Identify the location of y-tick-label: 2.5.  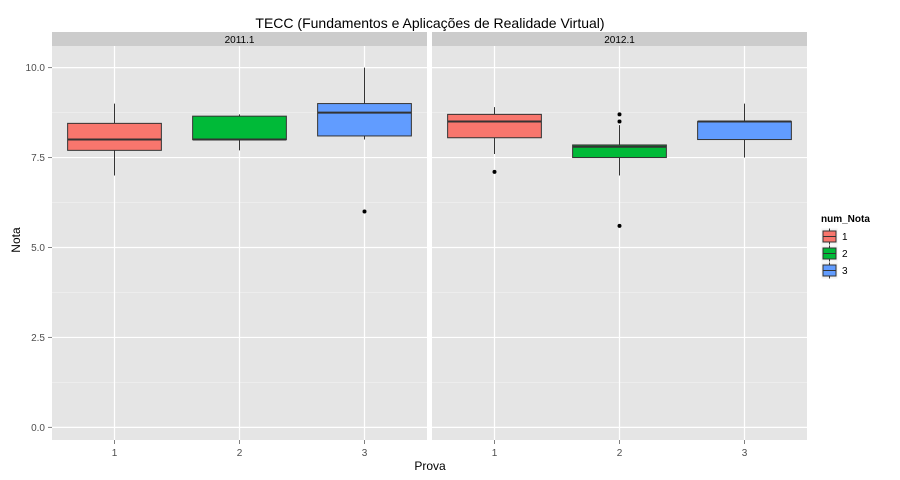
(38, 338).